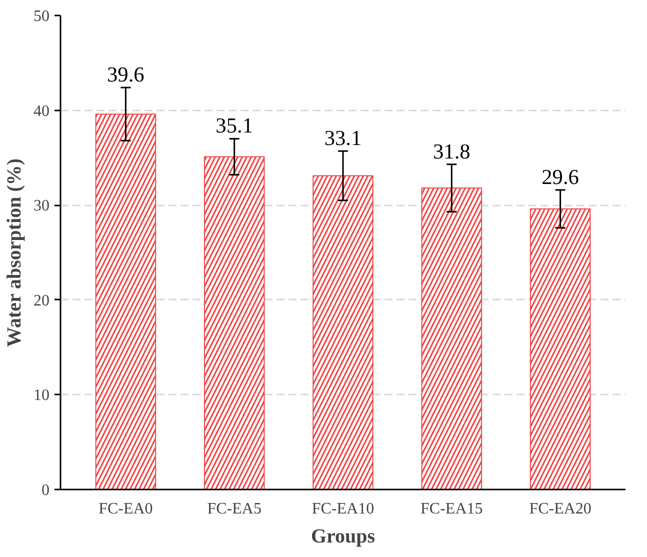  Describe the element at coordinates (343, 537) in the screenshot. I see `x-axis-title: Groups` at that location.